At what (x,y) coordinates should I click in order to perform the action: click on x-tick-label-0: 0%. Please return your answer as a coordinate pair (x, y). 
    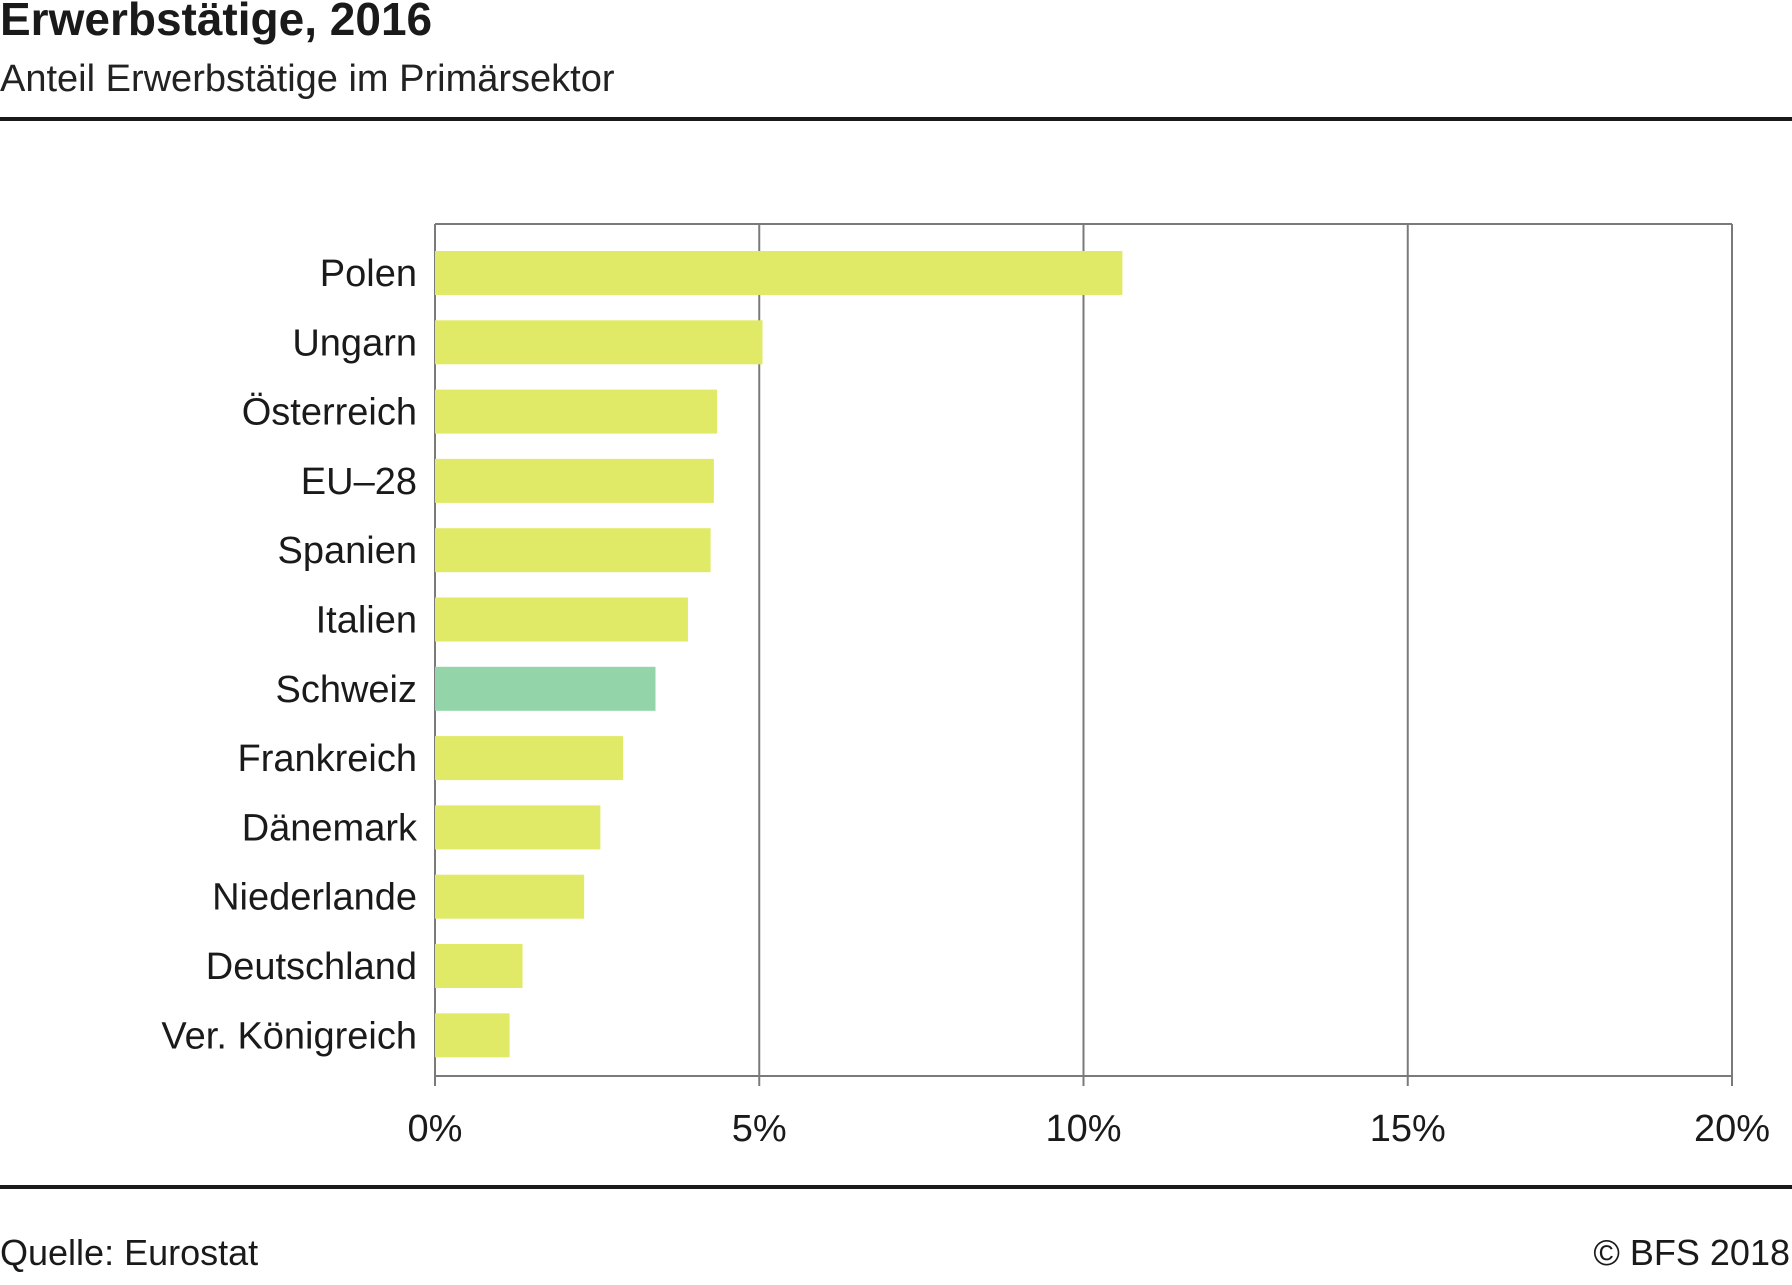
    Looking at the image, I should click on (435, 1129).